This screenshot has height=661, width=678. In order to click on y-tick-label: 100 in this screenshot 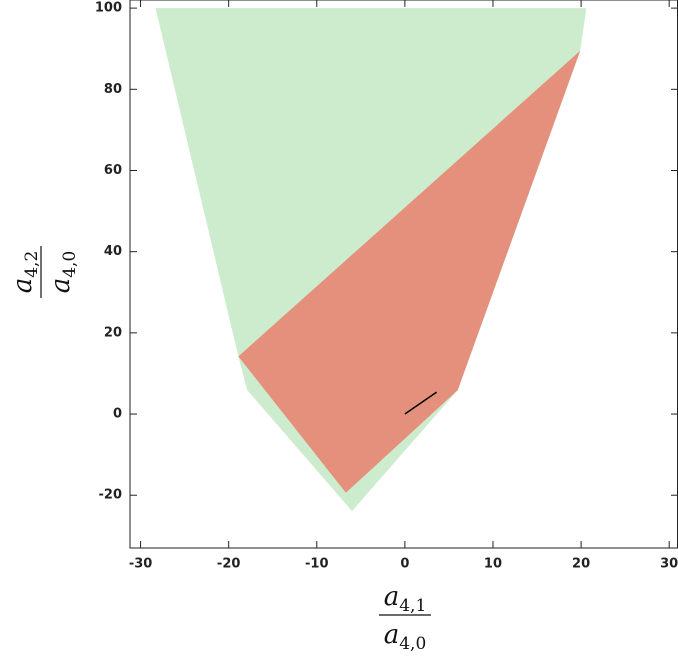, I will do `click(108, 8)`.